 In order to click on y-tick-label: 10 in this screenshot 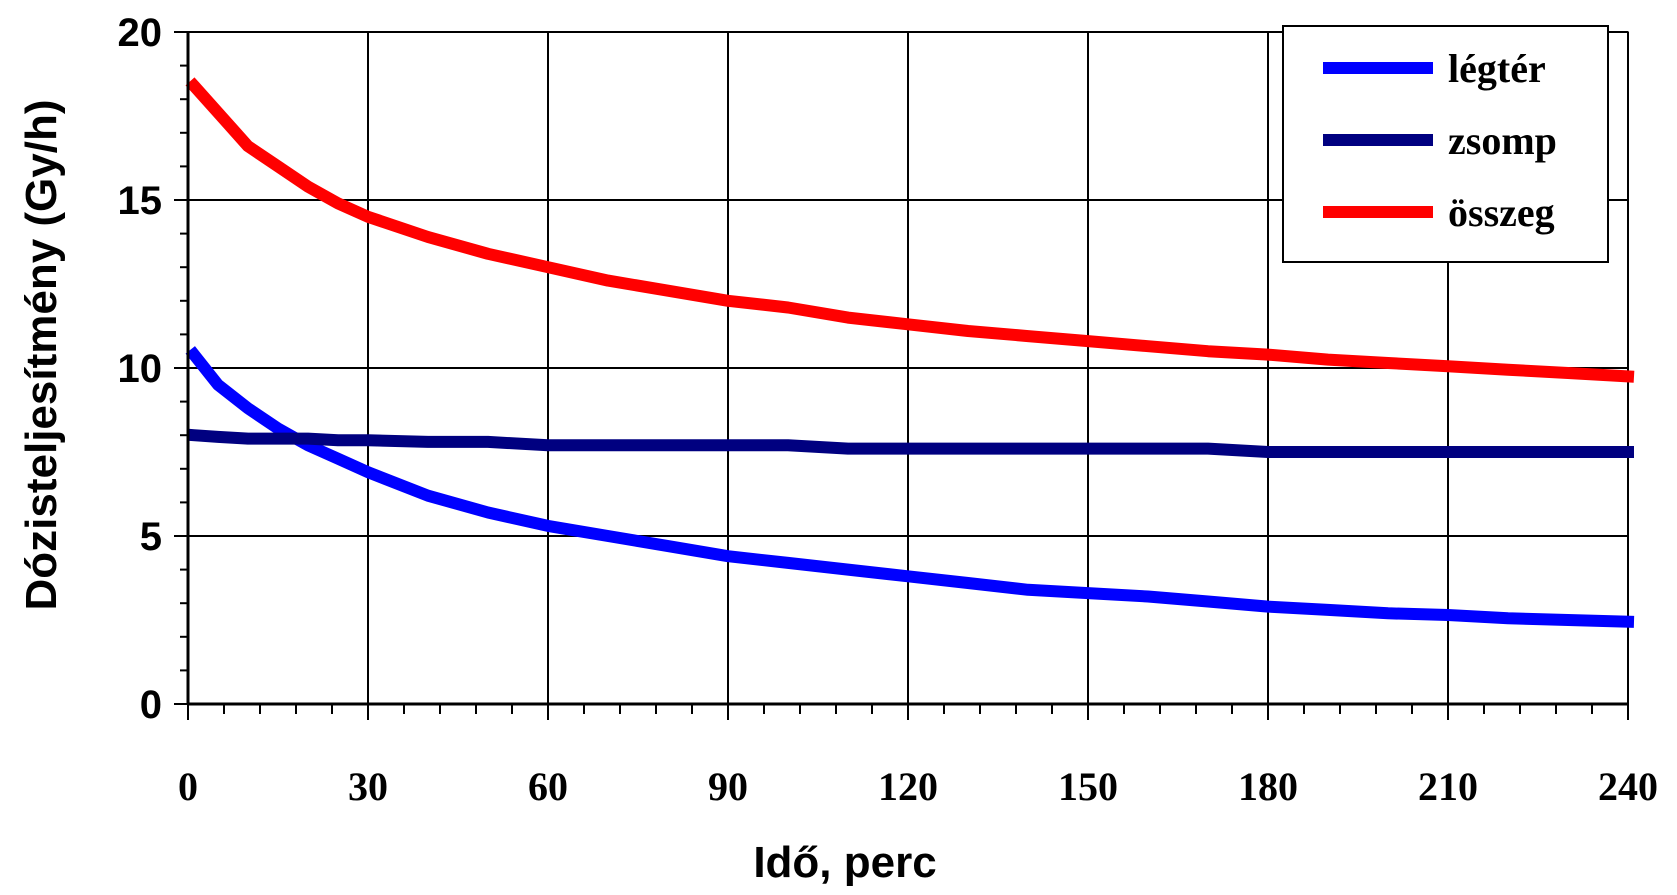, I will do `click(140, 369)`.